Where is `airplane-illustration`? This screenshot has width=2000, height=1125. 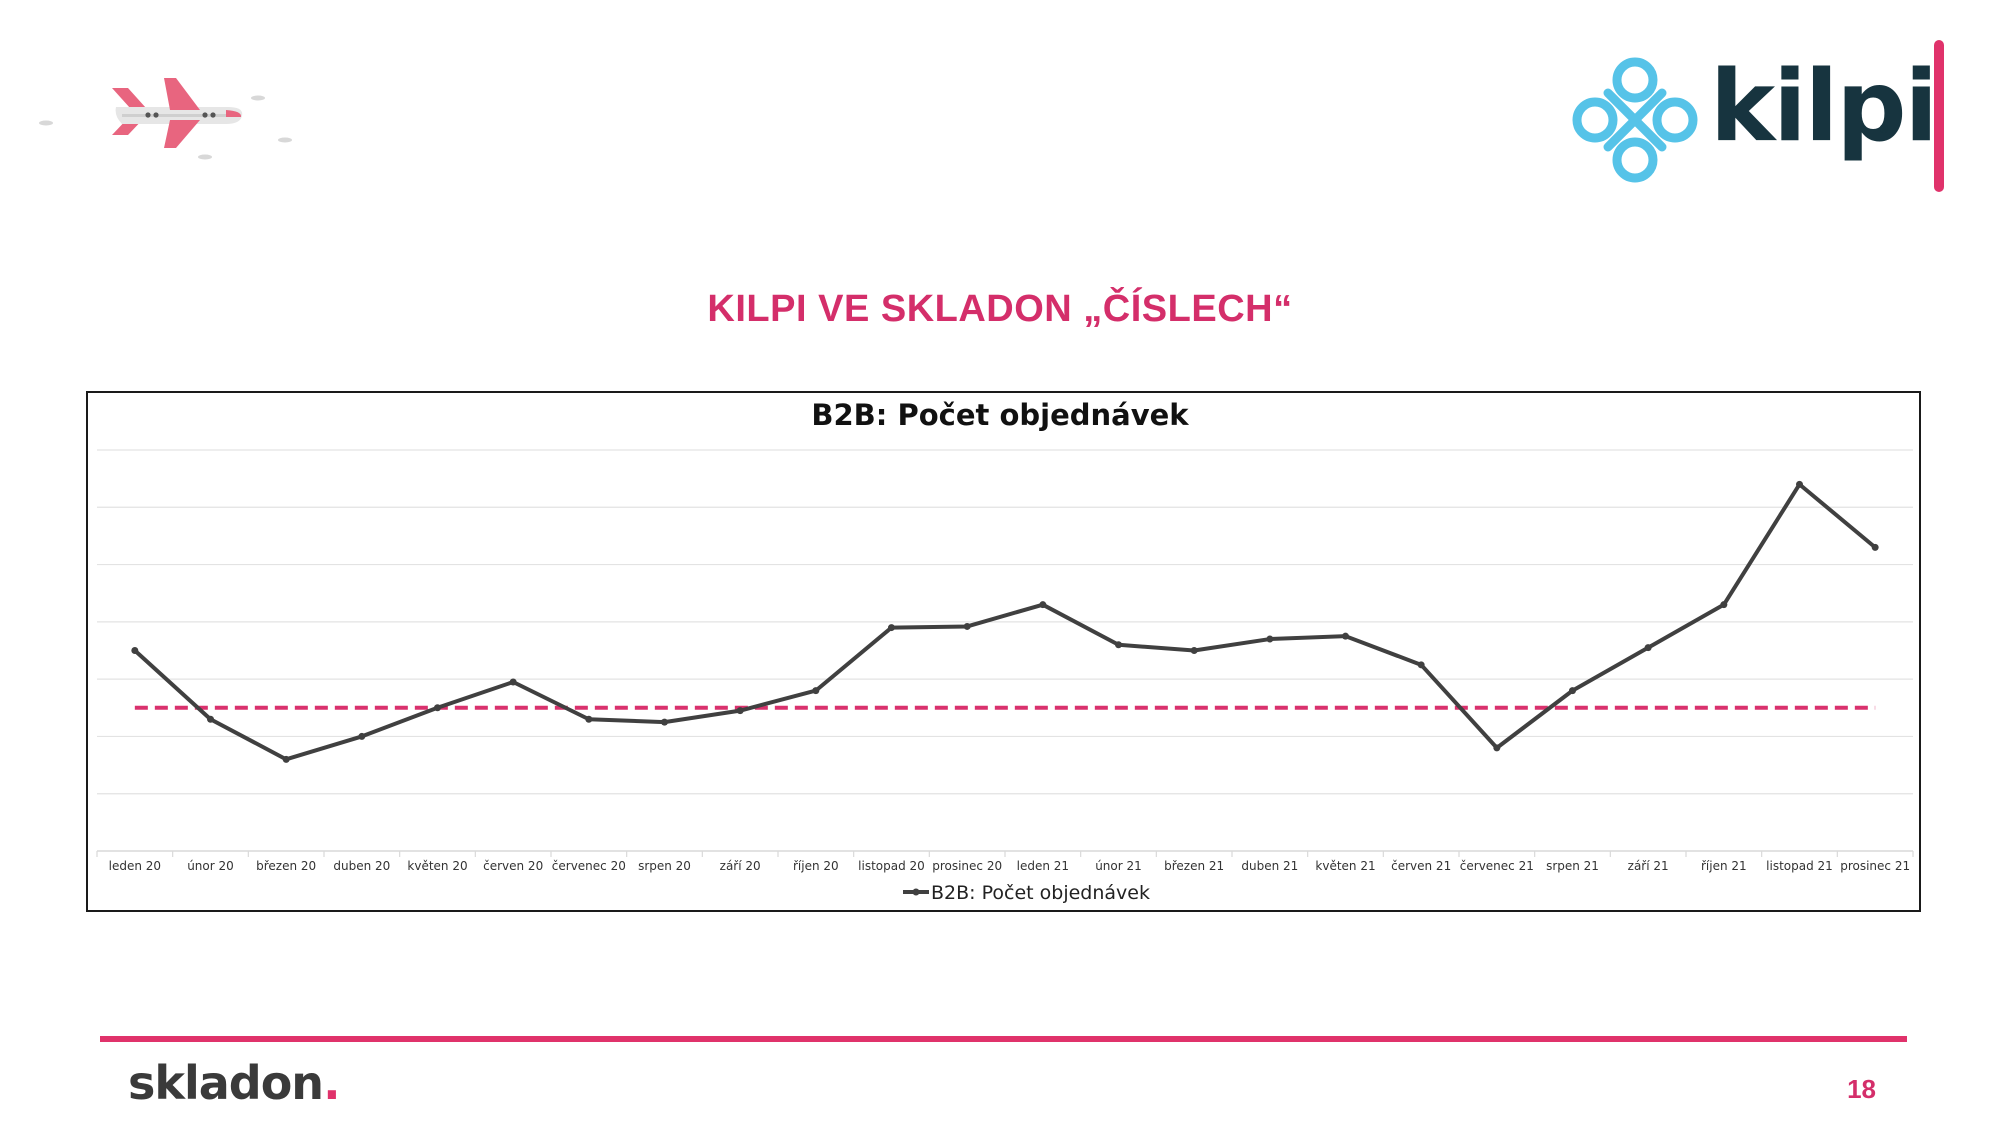
airplane-illustration is located at coordinates (165, 115).